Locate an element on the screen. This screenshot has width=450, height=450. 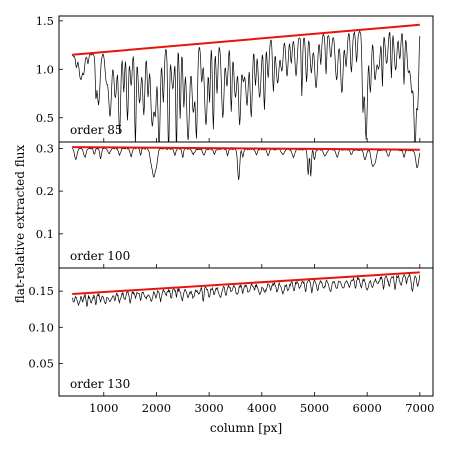
x-tick-label: 2000 is located at coordinates (156, 408).